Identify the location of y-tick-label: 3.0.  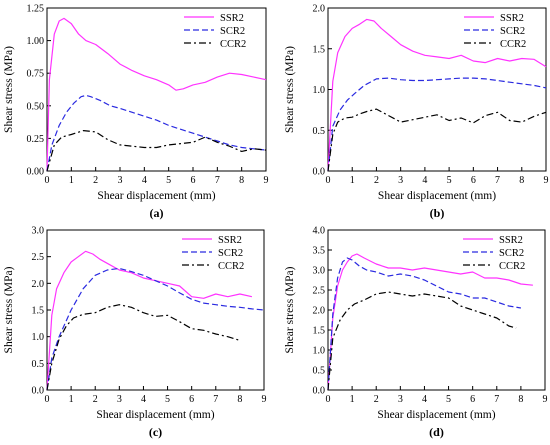
(38, 231).